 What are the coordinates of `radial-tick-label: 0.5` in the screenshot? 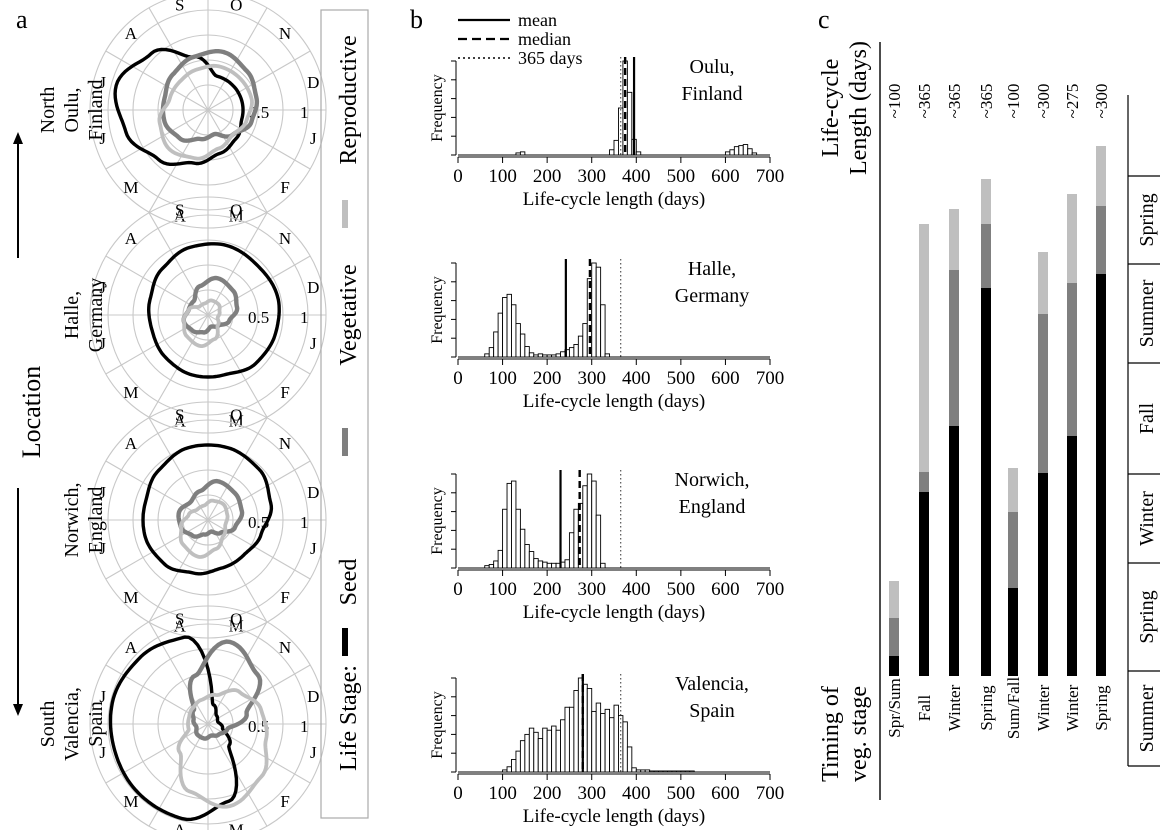 It's located at (258, 317).